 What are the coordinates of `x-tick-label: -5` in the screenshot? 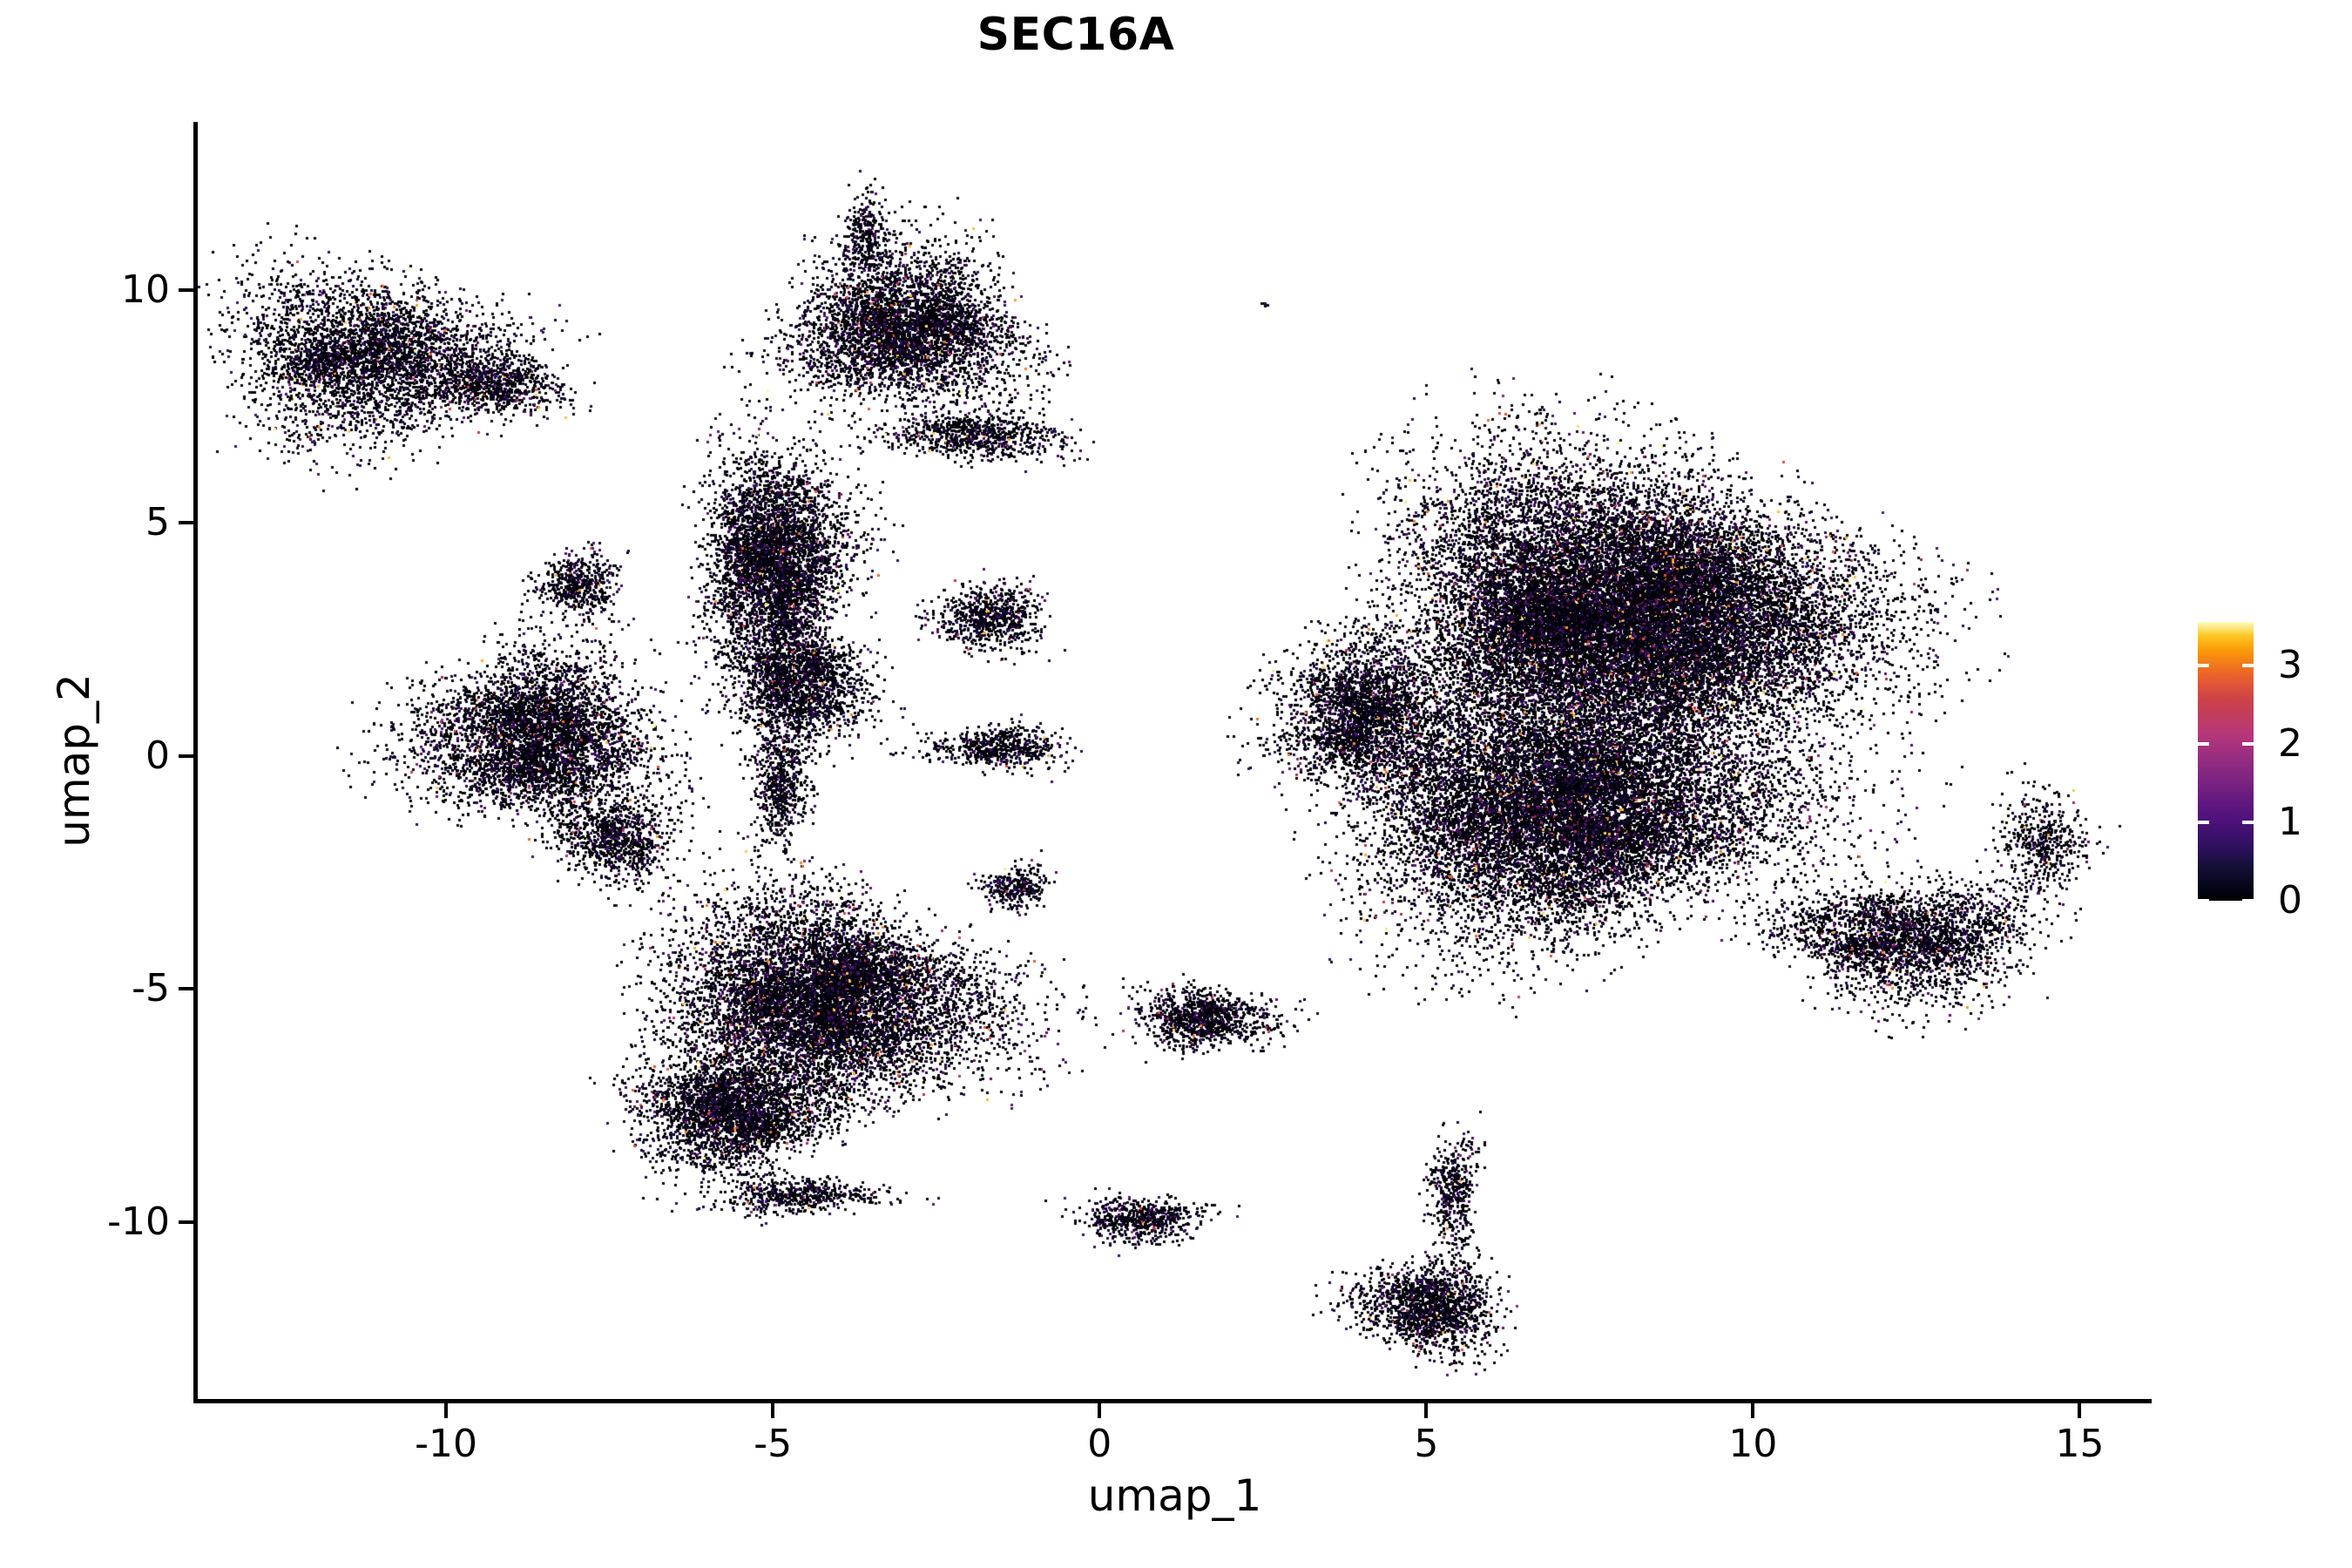 It's located at (773, 1444).